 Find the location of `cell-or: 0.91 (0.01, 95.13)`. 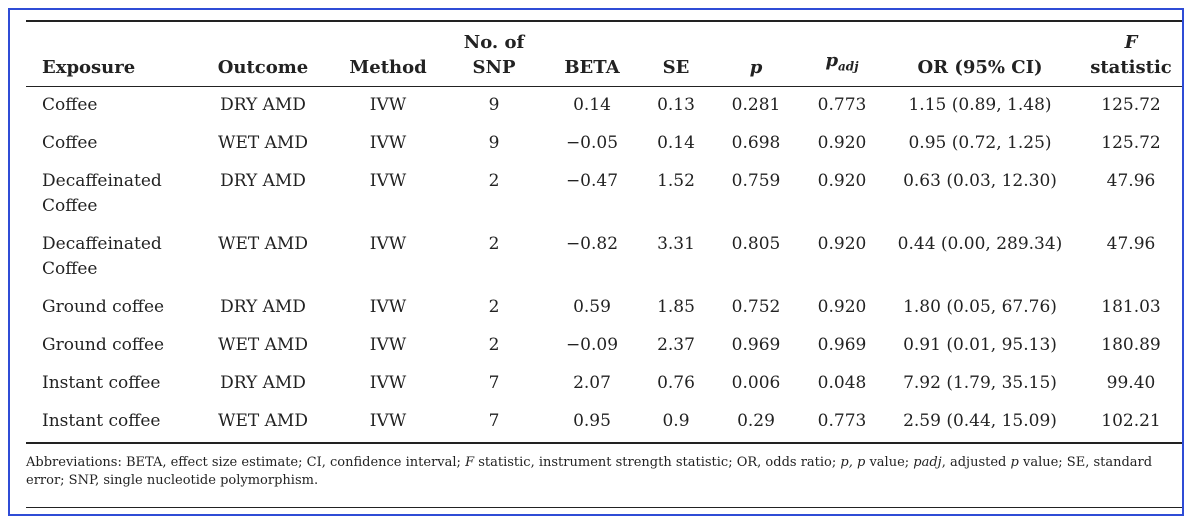

cell-or: 0.91 (0.01, 95.13) is located at coordinates (980, 345).